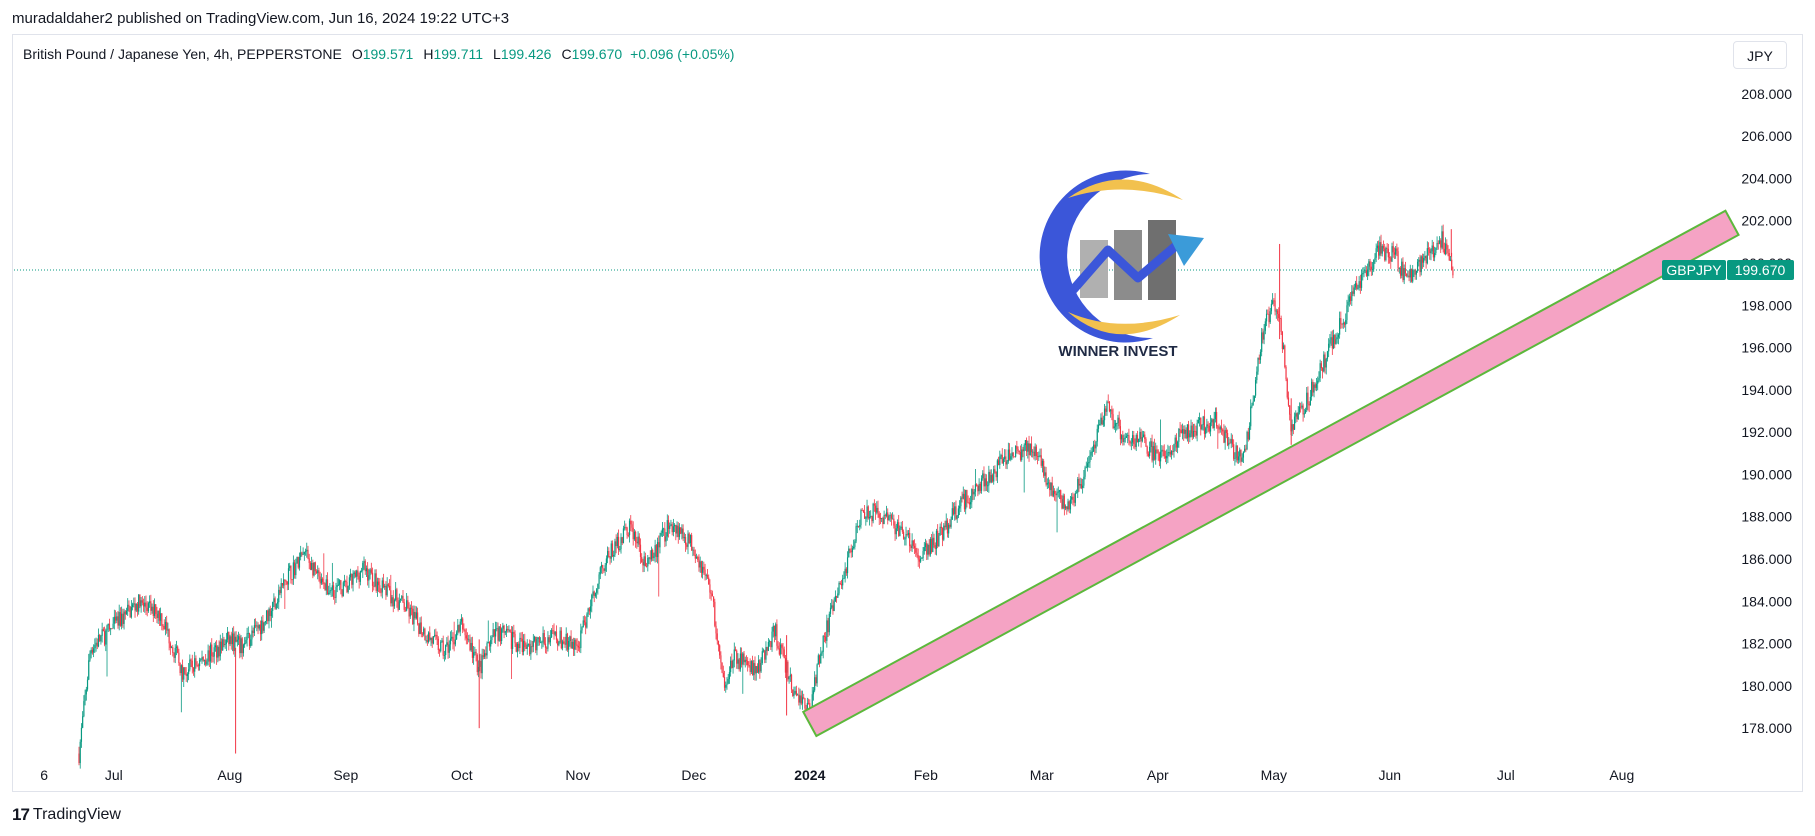  What do you see at coordinates (1728, 270) in the screenshot?
I see `price-tag: GBPJPY 199.670` at bounding box center [1728, 270].